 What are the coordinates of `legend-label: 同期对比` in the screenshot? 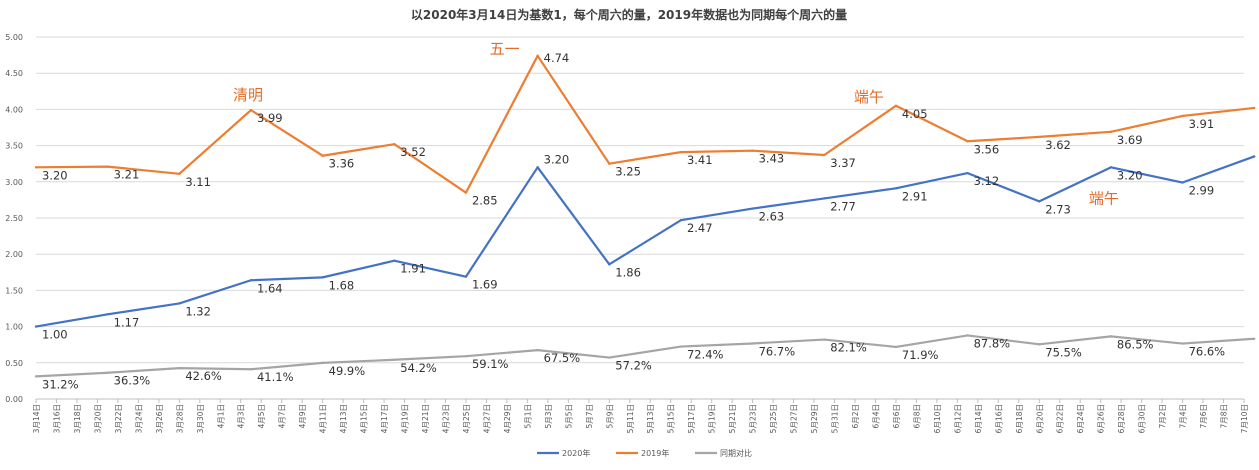 It's located at (736, 453).